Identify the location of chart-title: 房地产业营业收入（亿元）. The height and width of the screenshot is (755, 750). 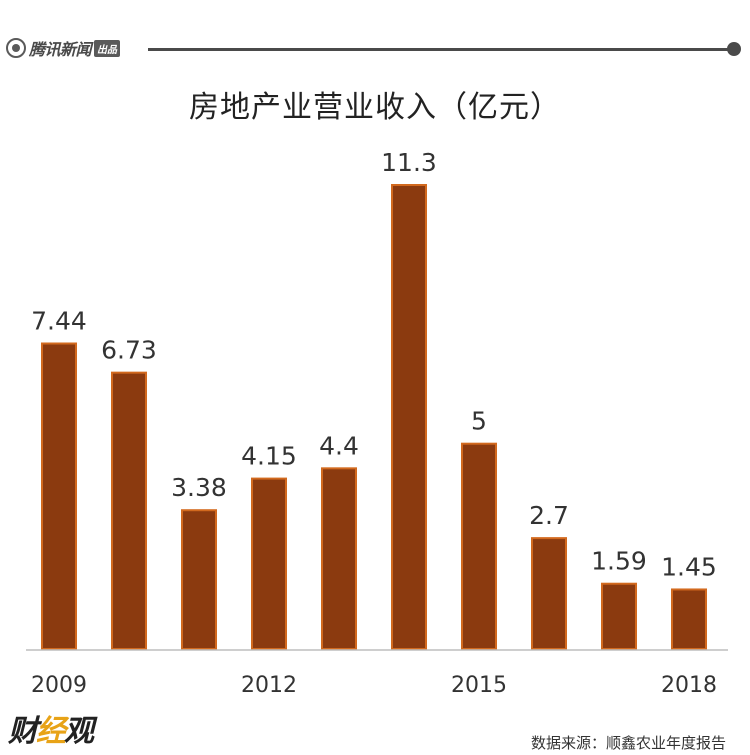
(375, 107).